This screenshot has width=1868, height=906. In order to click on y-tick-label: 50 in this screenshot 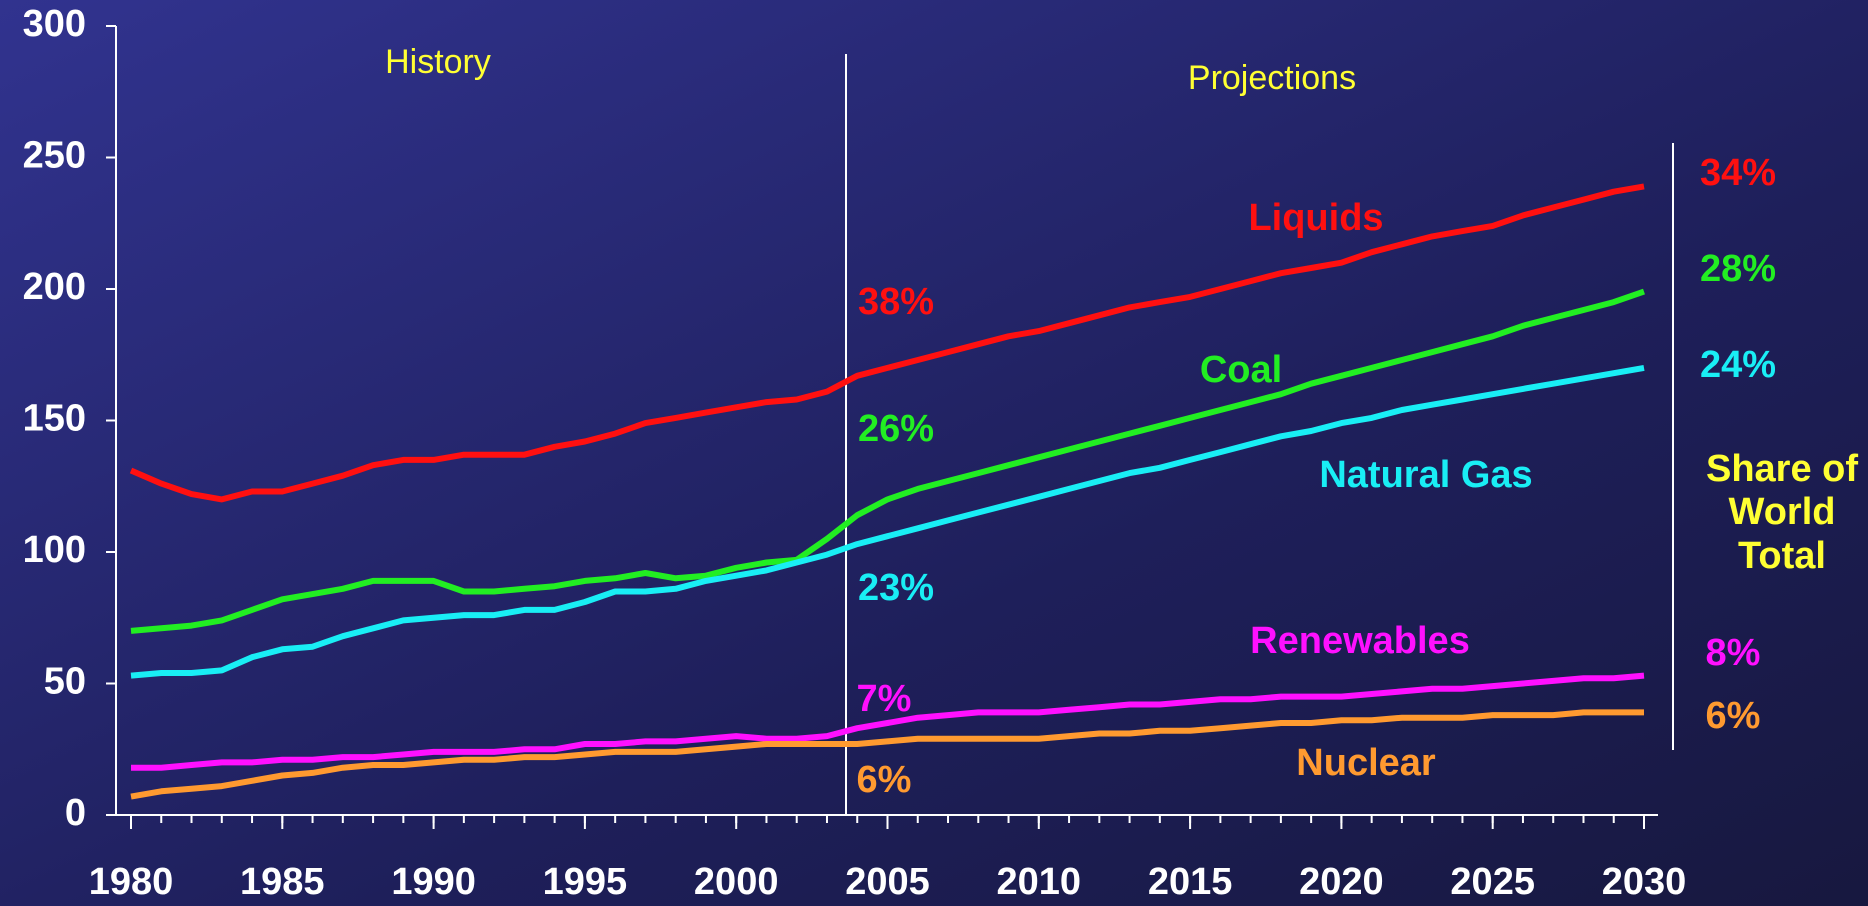, I will do `click(65, 682)`.